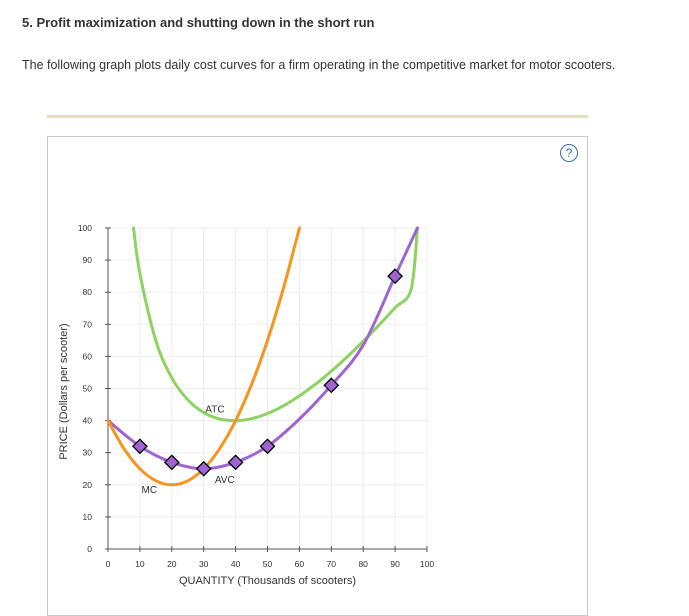  What do you see at coordinates (317, 116) in the screenshot?
I see `divider-rule` at bounding box center [317, 116].